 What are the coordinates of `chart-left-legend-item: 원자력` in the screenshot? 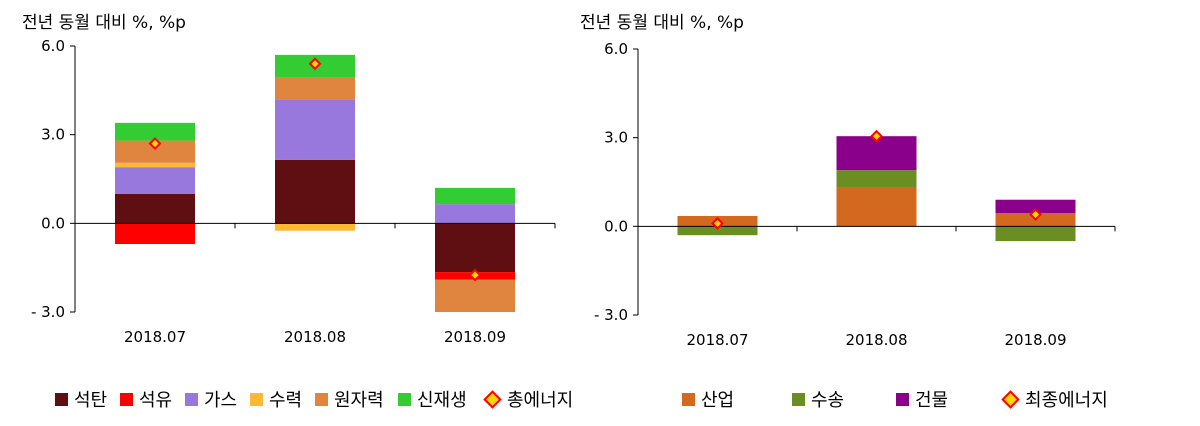 It's located at (349, 399).